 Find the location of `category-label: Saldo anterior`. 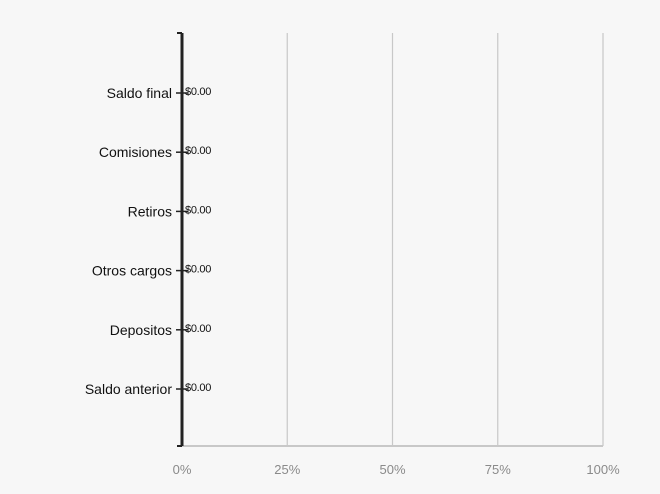

category-label: Saldo anterior is located at coordinates (129, 389).